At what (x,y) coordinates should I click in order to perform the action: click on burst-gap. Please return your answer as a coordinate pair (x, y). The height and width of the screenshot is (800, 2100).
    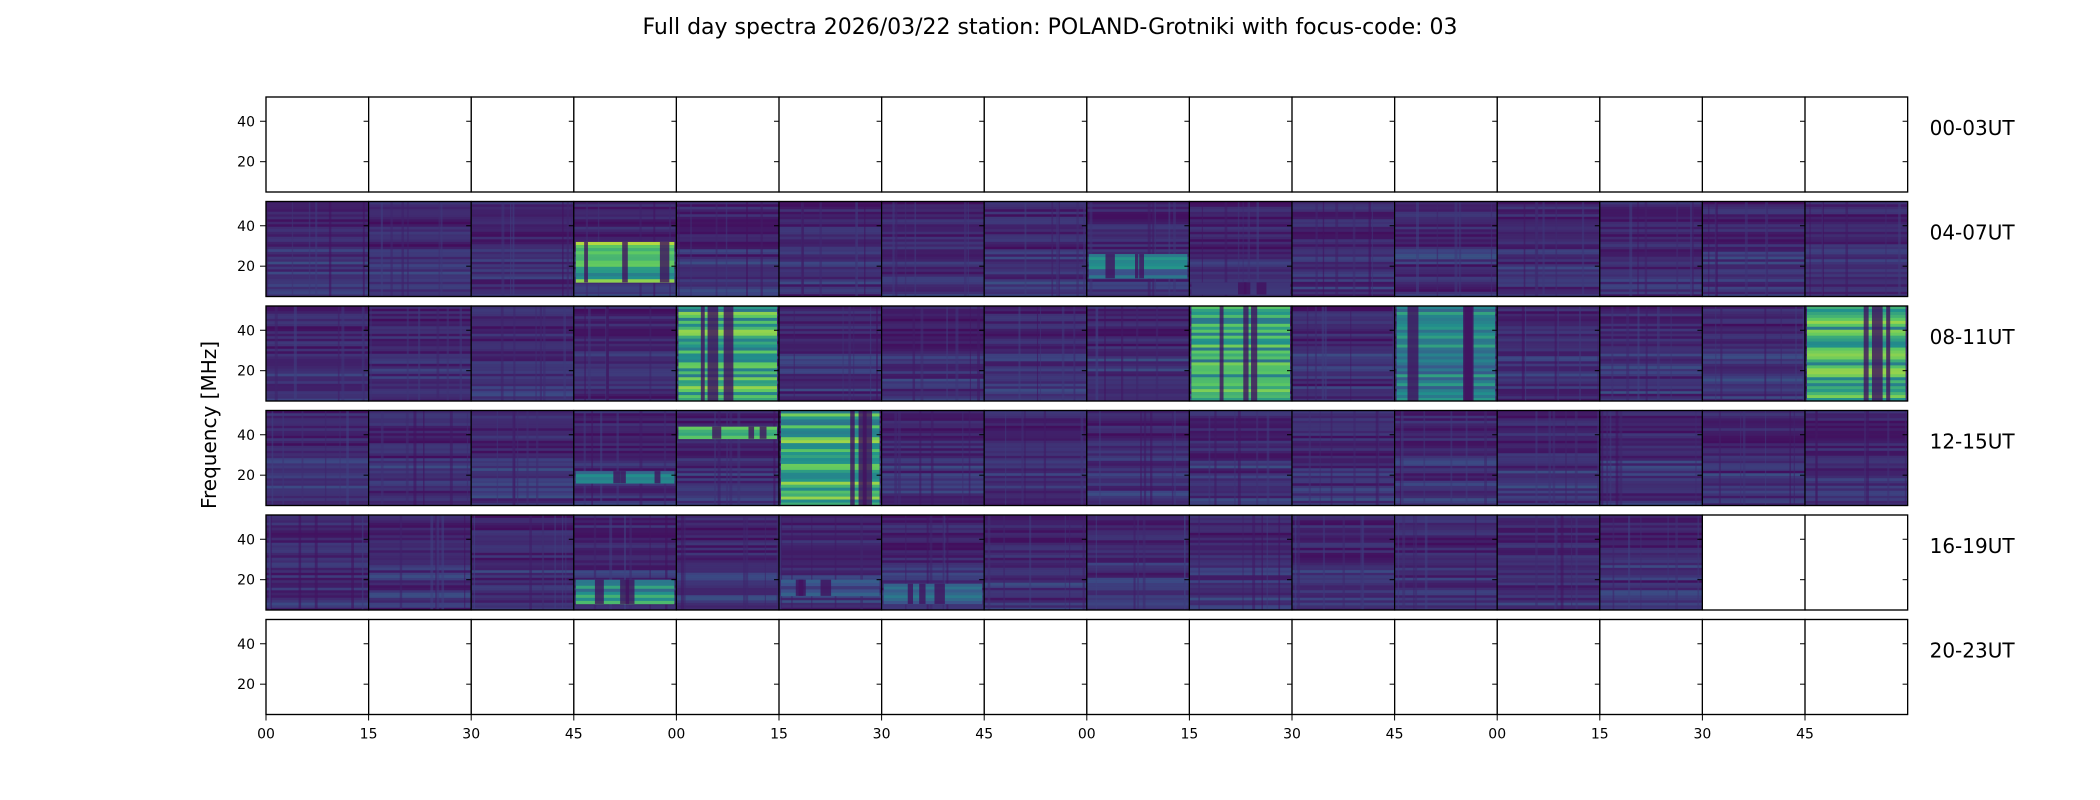
    Looking at the image, I should click on (657, 477).